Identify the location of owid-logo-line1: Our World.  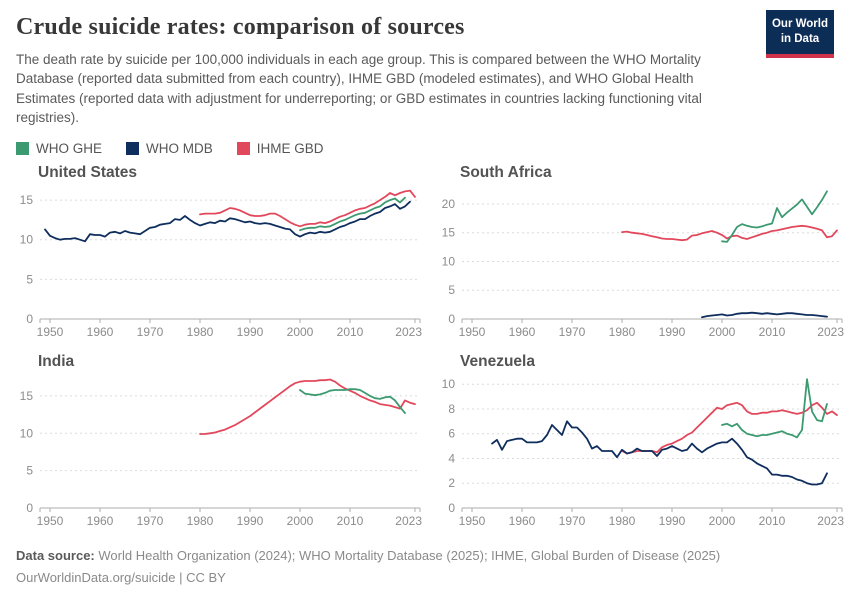
(799, 24).